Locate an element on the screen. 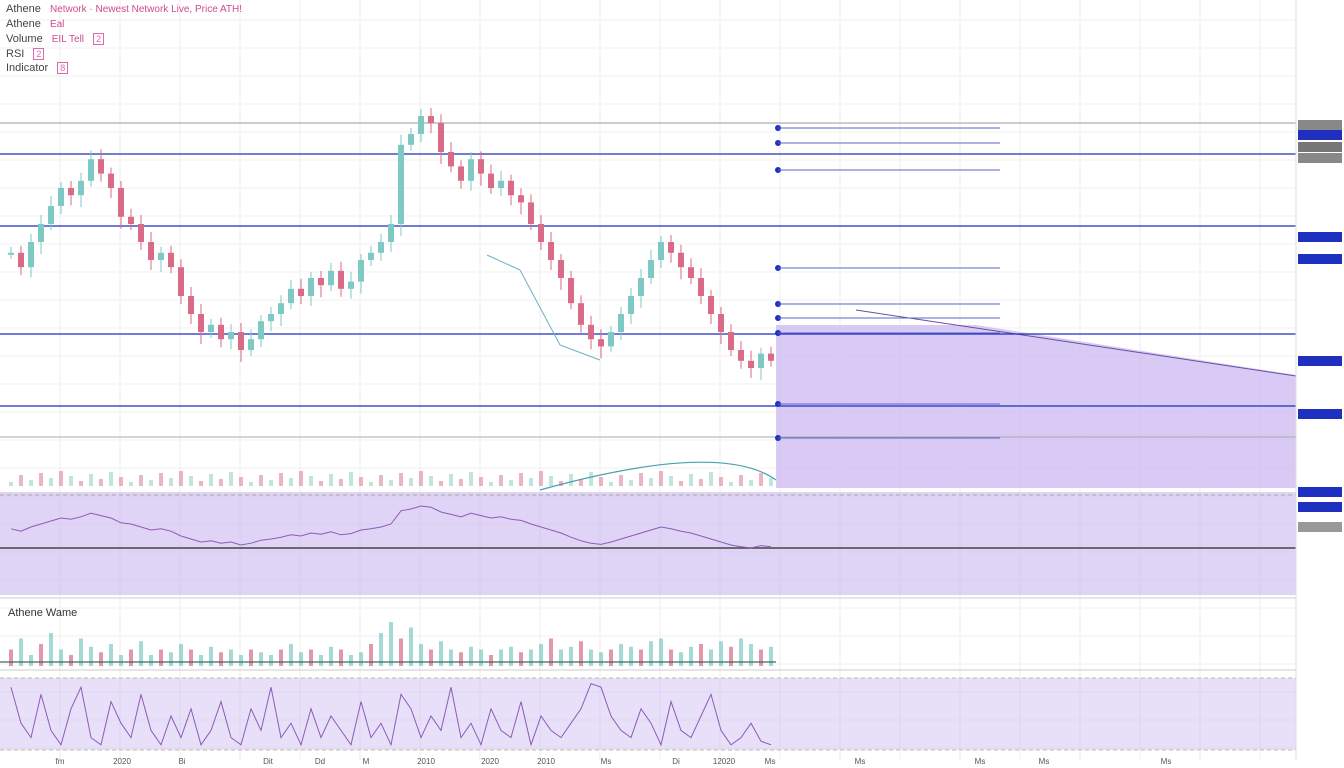 This screenshot has width=1344, height=768. legend-row-2: Athene Eal is located at coordinates (127, 24).